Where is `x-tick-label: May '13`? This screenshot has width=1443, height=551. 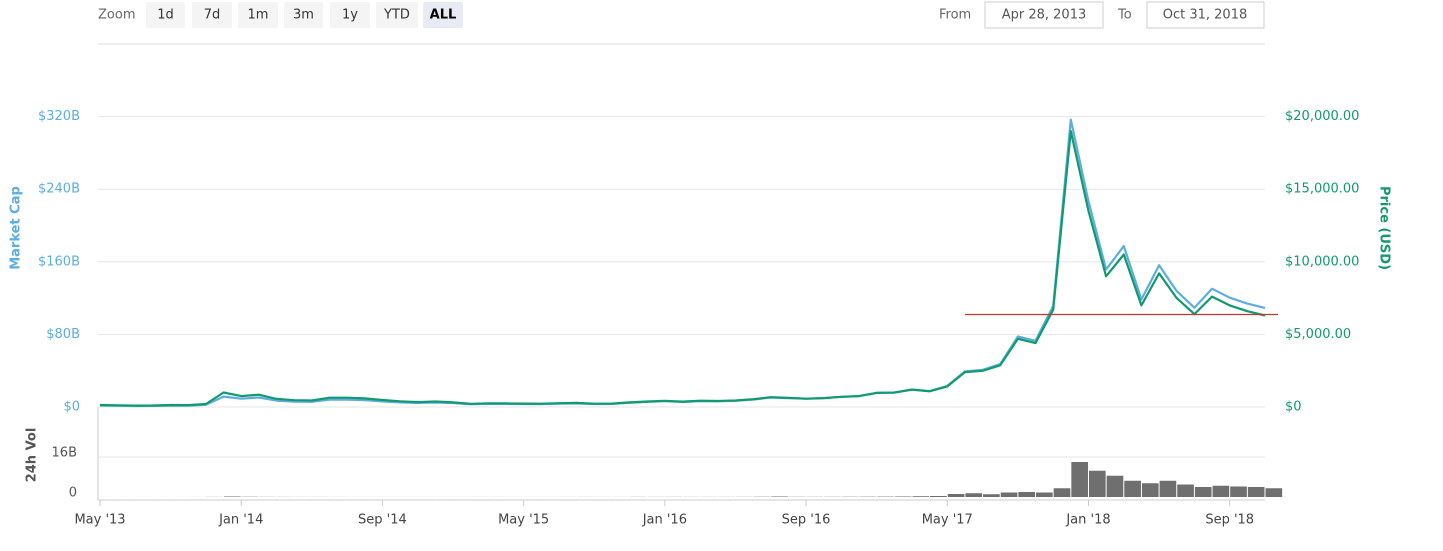 x-tick-label: May '13 is located at coordinates (99, 520).